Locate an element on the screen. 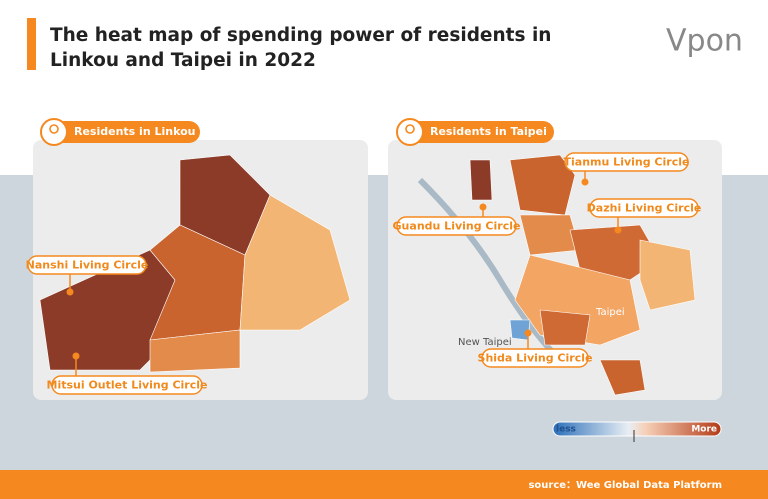  callout-label: Mitsui Outlet Living Circle is located at coordinates (127, 385).